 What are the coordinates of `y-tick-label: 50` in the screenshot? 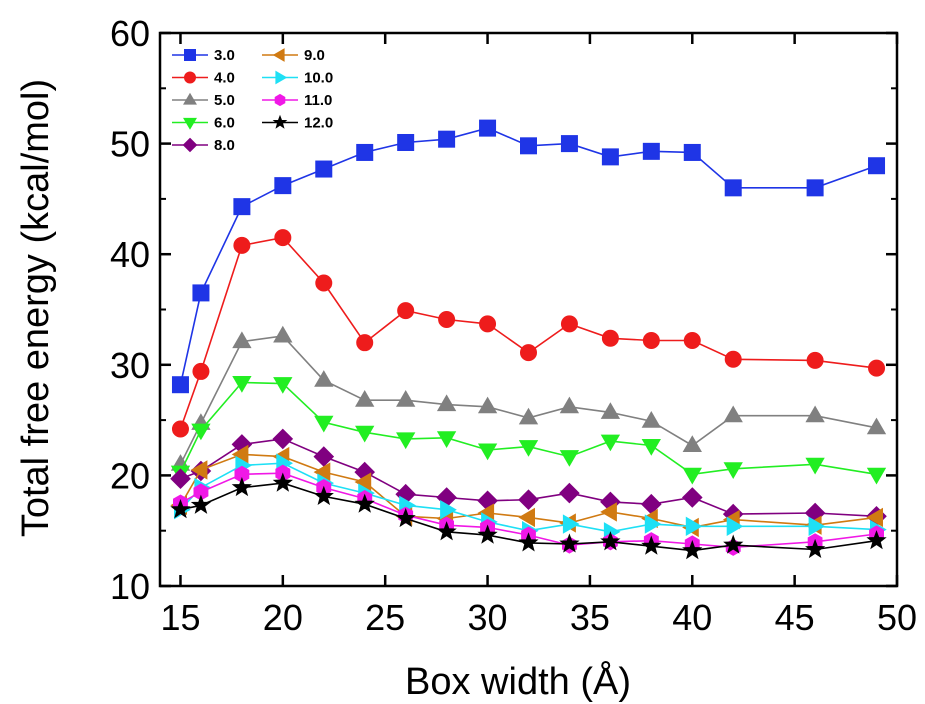 It's located at (130, 144).